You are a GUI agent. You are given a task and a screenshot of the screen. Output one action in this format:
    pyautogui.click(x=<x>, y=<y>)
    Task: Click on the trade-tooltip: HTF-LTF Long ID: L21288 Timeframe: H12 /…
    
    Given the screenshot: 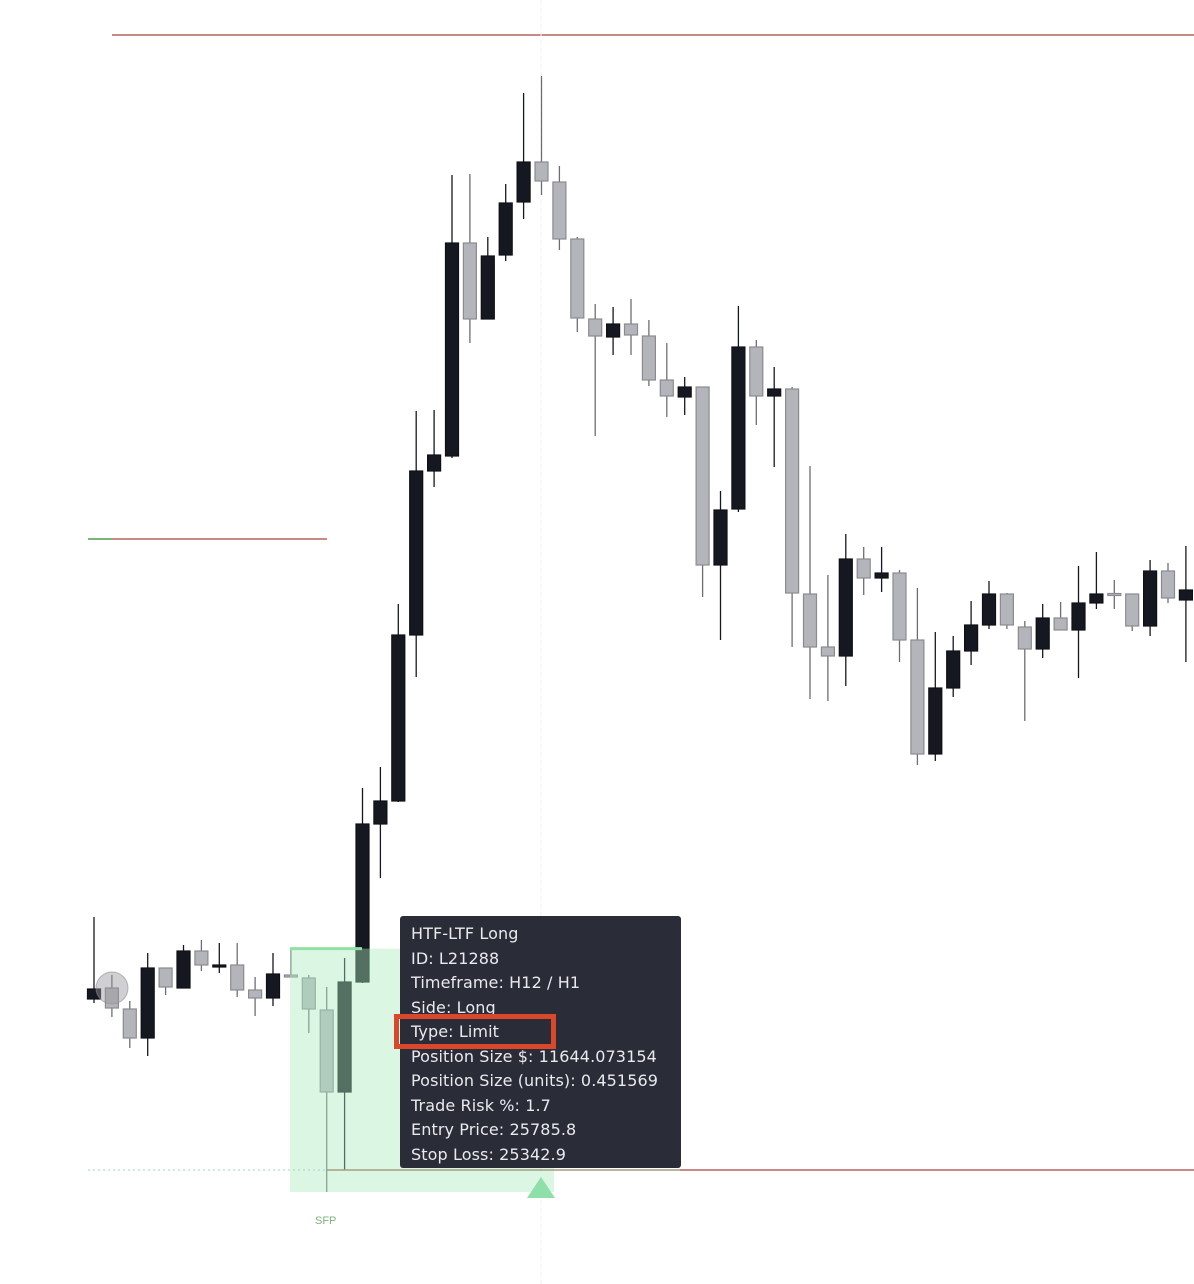 What is the action you would take?
    pyautogui.click(x=540, y=1042)
    